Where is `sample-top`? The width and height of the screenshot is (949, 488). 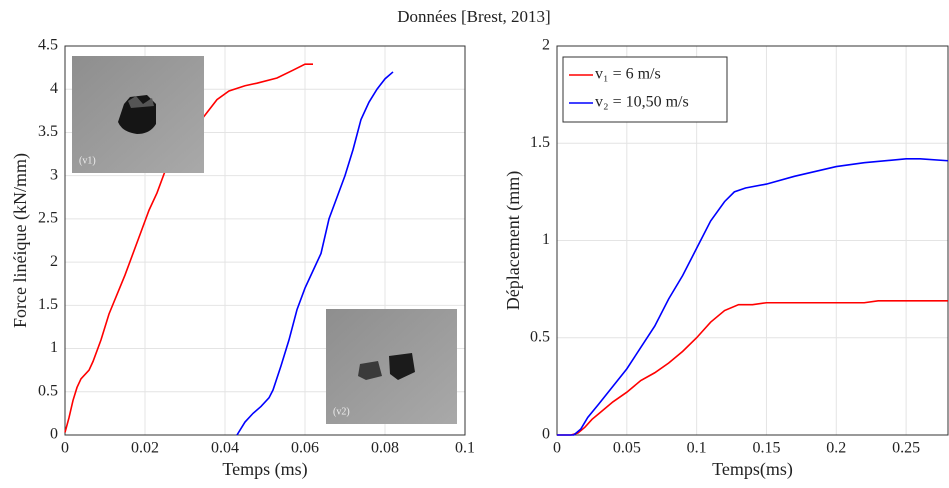 sample-top is located at coordinates (141, 102).